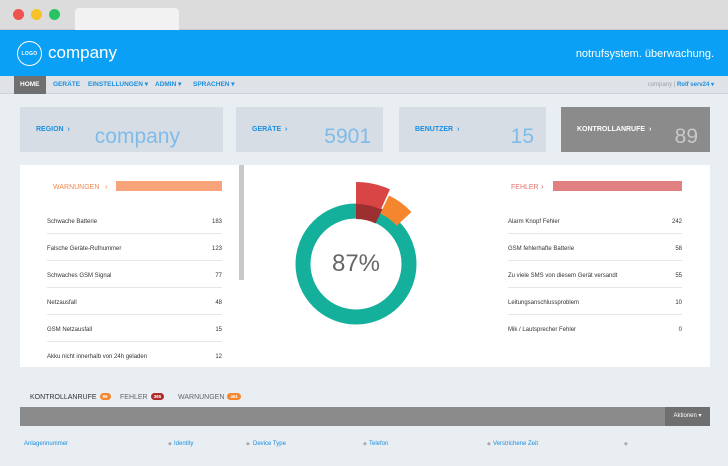 This screenshot has height=466, width=728. Describe the element at coordinates (168, 84) in the screenshot. I see `nav-admin: ADMIN ▾` at that location.